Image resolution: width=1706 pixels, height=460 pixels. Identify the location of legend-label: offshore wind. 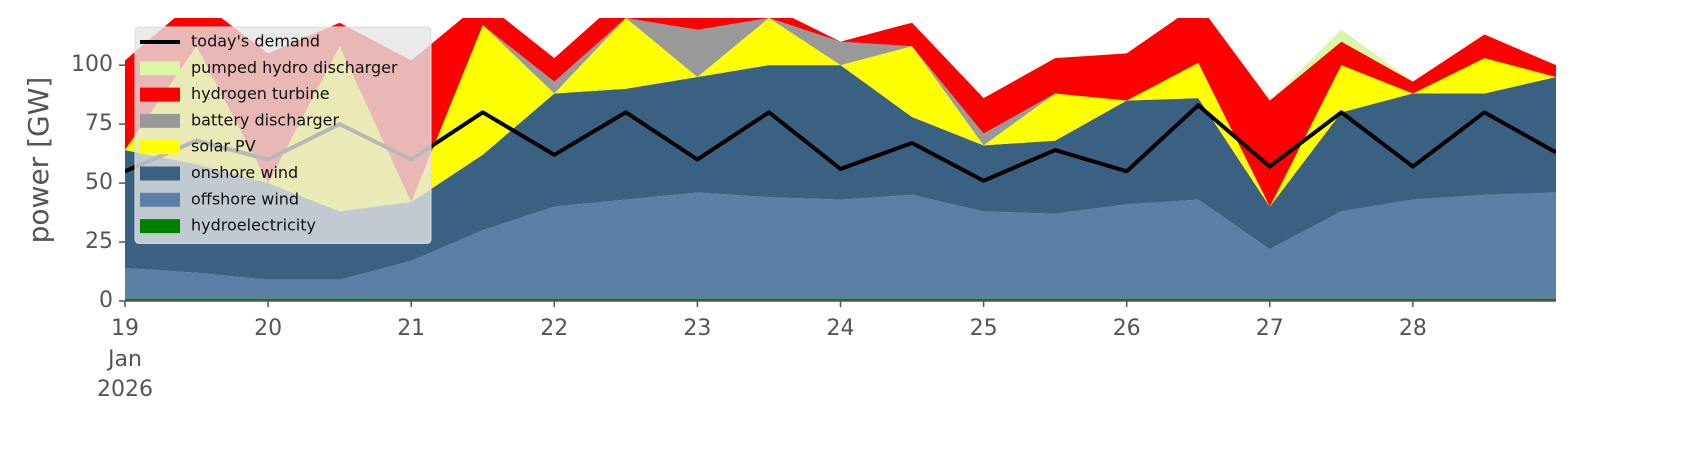
(245, 198).